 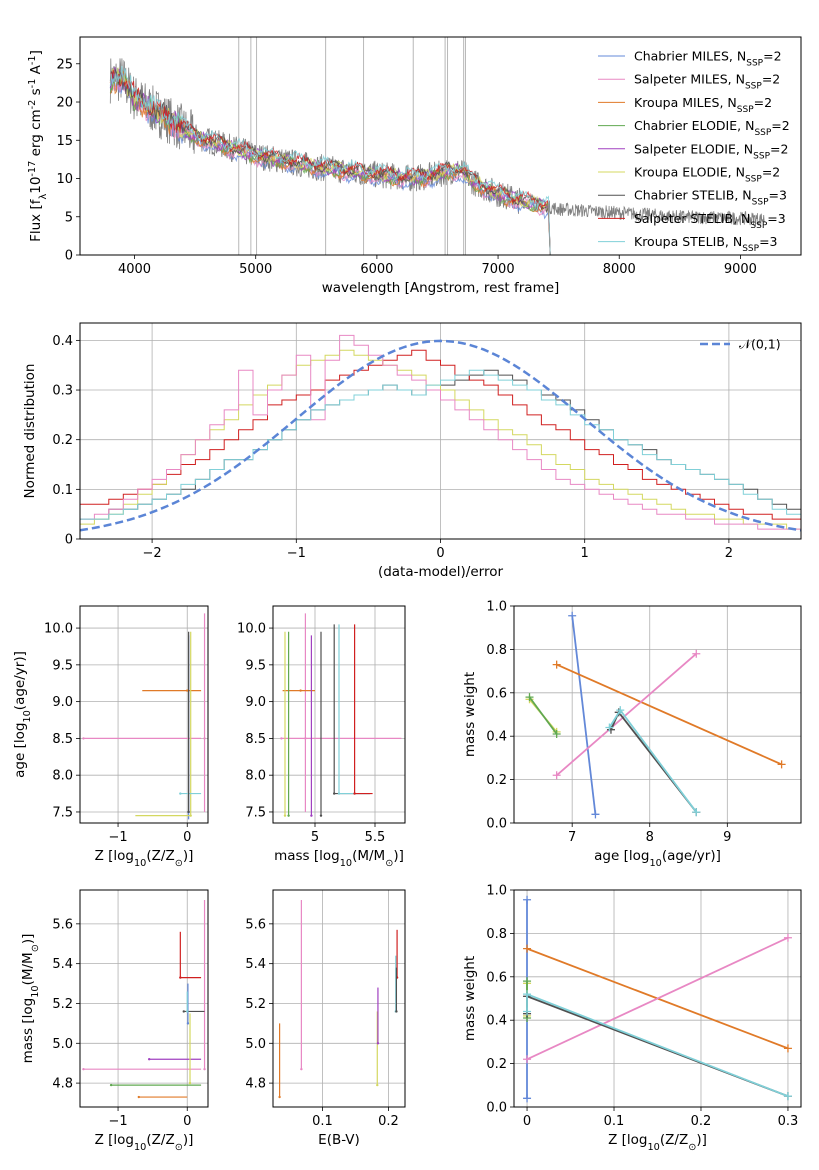 What do you see at coordinates (62, 1084) in the screenshot?
I see `y-tick-label: 4.8` at bounding box center [62, 1084].